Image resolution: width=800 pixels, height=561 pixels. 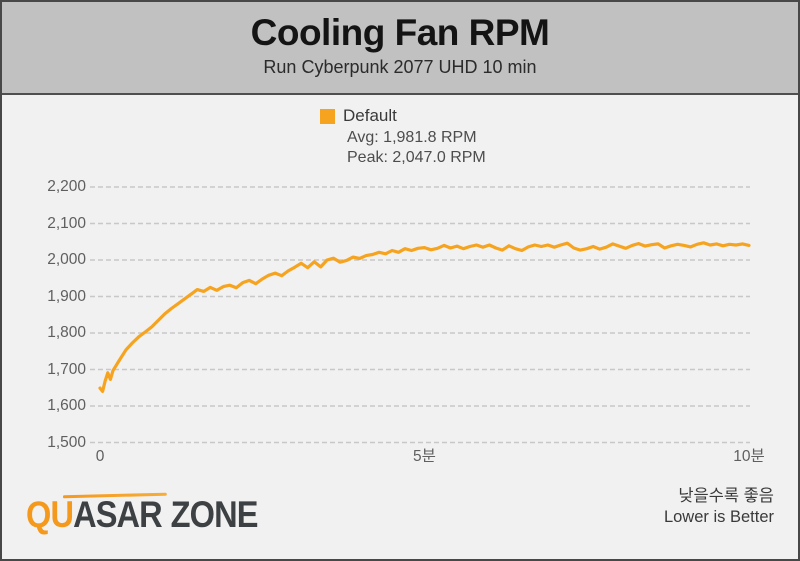 What do you see at coordinates (327, 116) in the screenshot?
I see `series-color-swatch` at bounding box center [327, 116].